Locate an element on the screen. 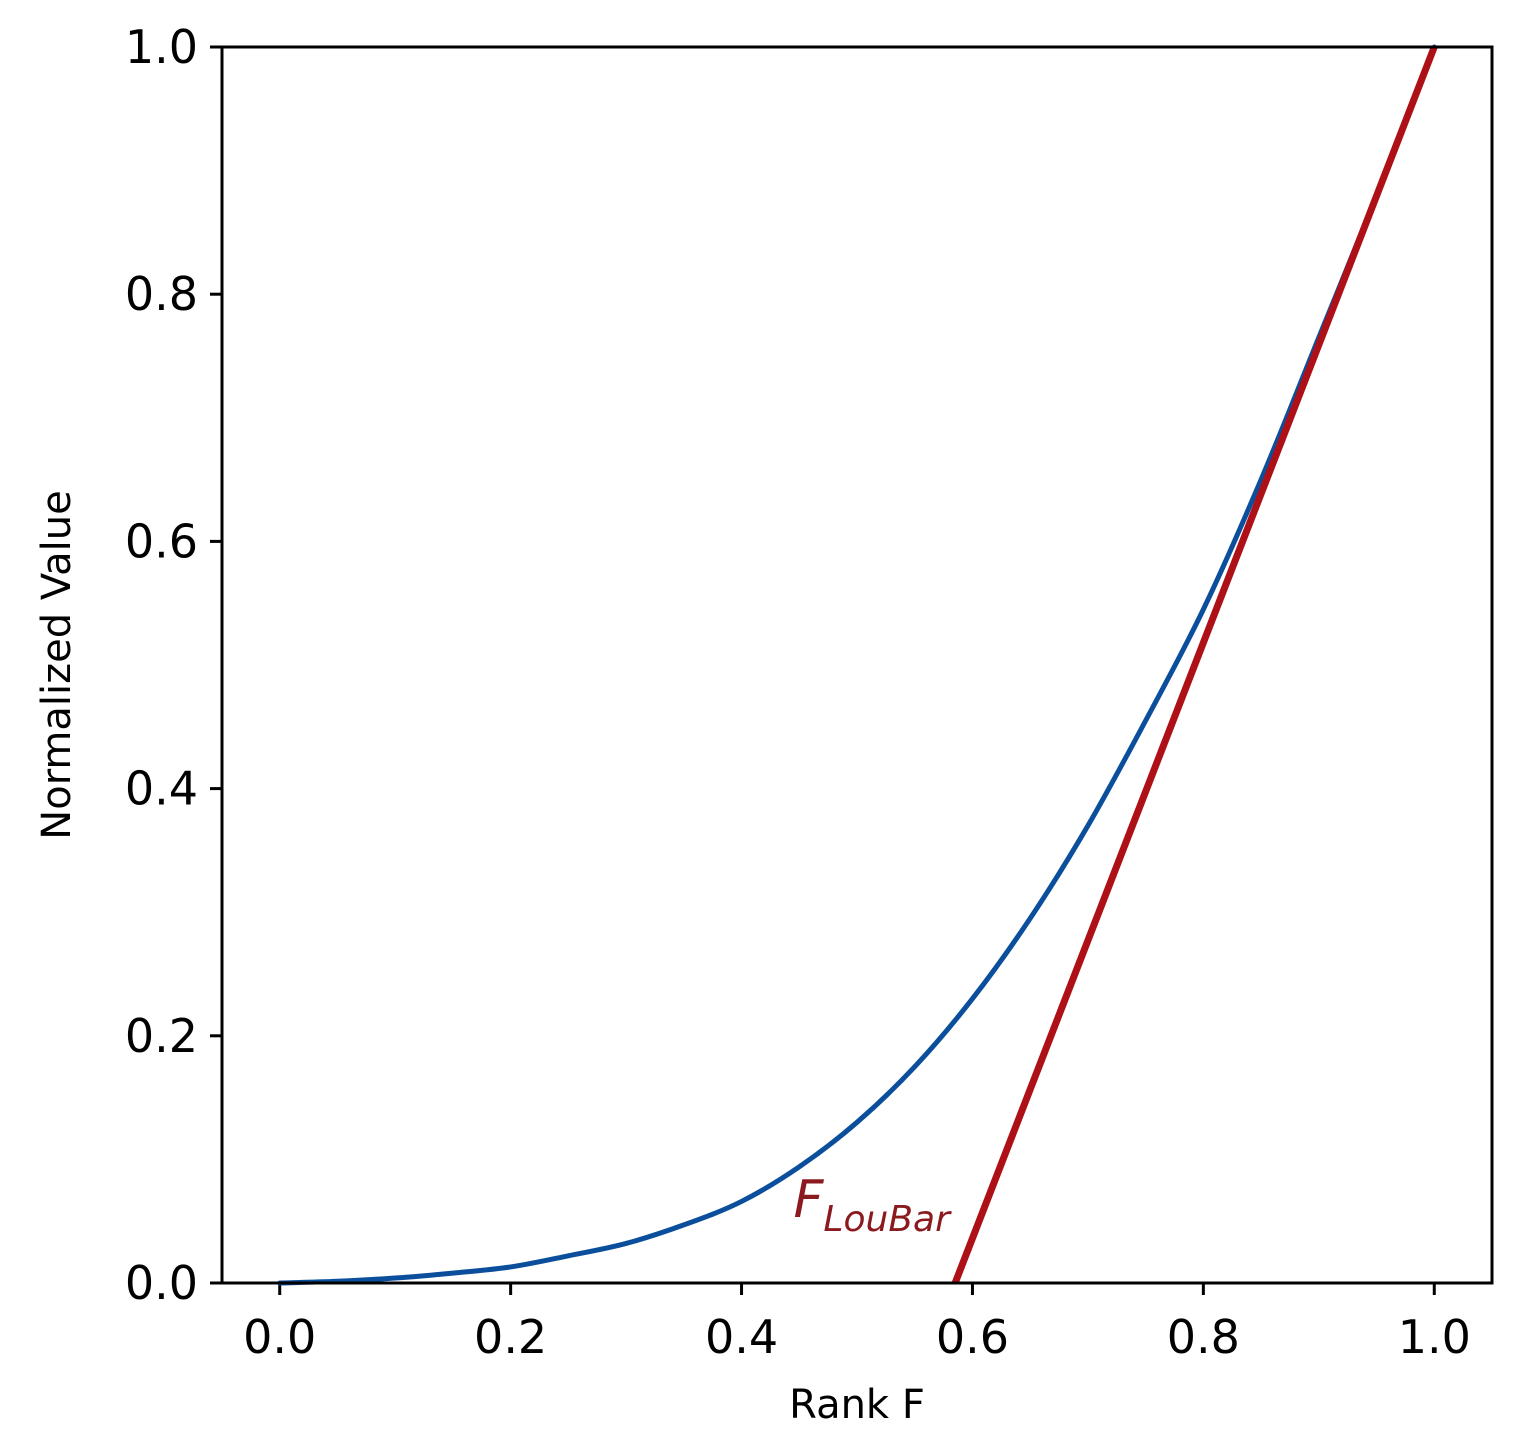 The image size is (1524, 1438). x-axis-label: Rank F is located at coordinates (857, 1405).